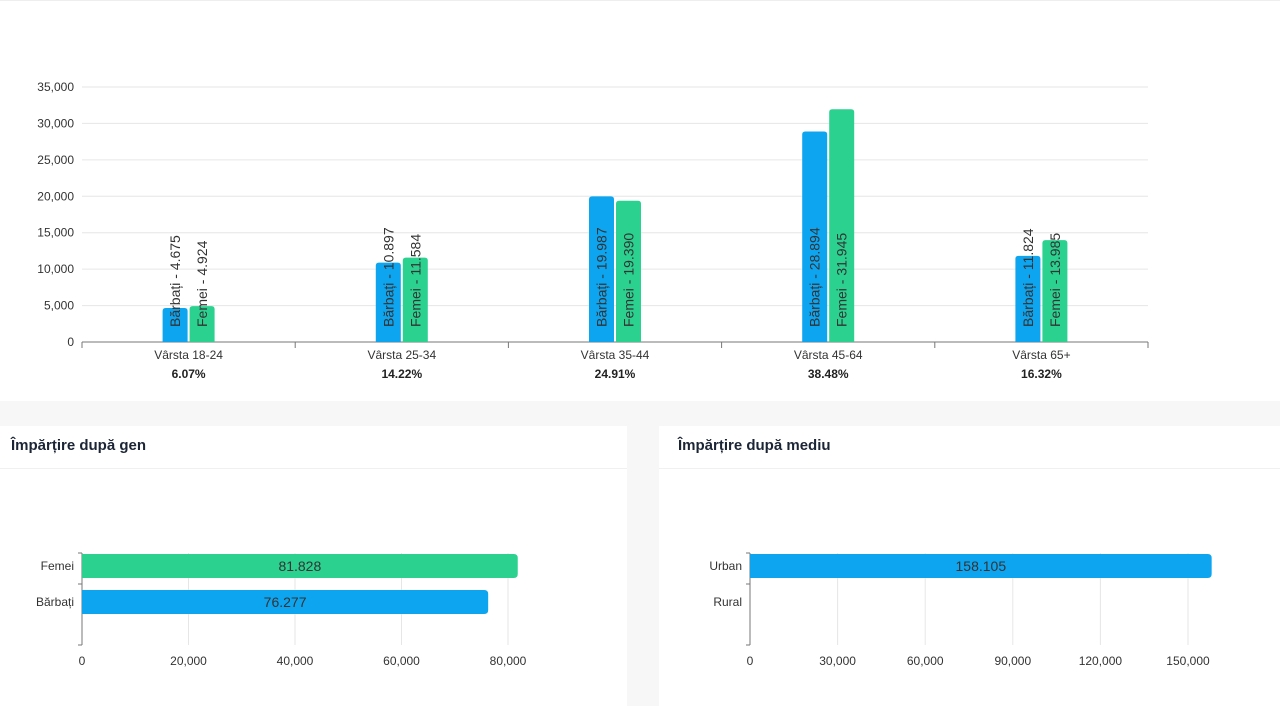  What do you see at coordinates (725, 566) in the screenshot?
I see `y-tick-label: Urban` at bounding box center [725, 566].